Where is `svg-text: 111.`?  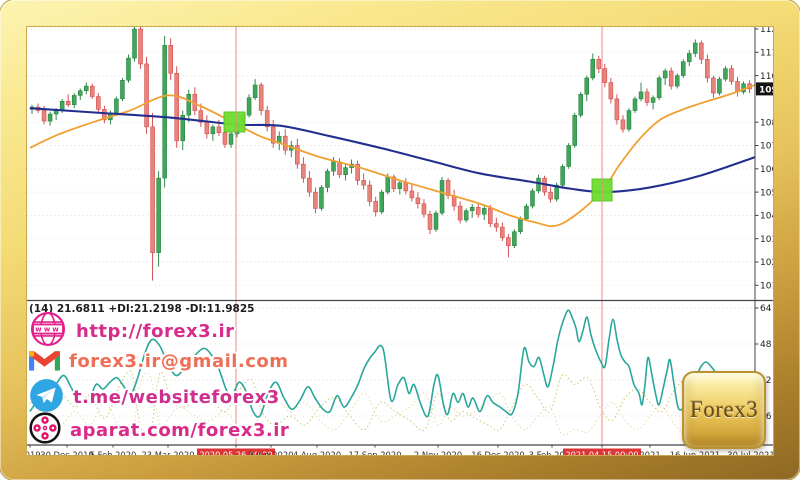 svg-text: 111. is located at coordinates (766, 54).